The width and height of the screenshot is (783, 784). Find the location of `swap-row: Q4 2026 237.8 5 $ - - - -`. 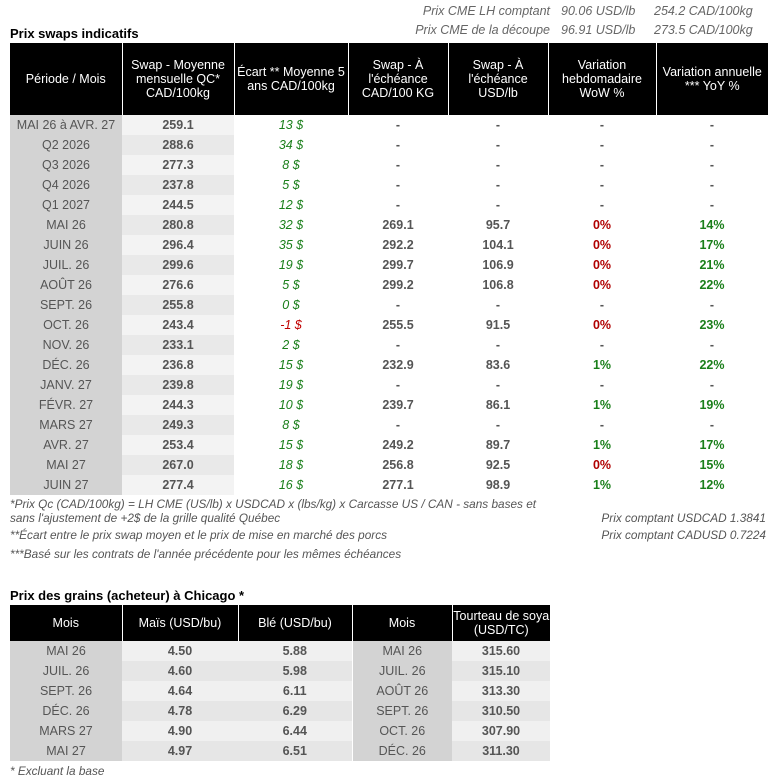

swap-row: Q4 2026 237.8 5 $ - - - - is located at coordinates (389, 185).